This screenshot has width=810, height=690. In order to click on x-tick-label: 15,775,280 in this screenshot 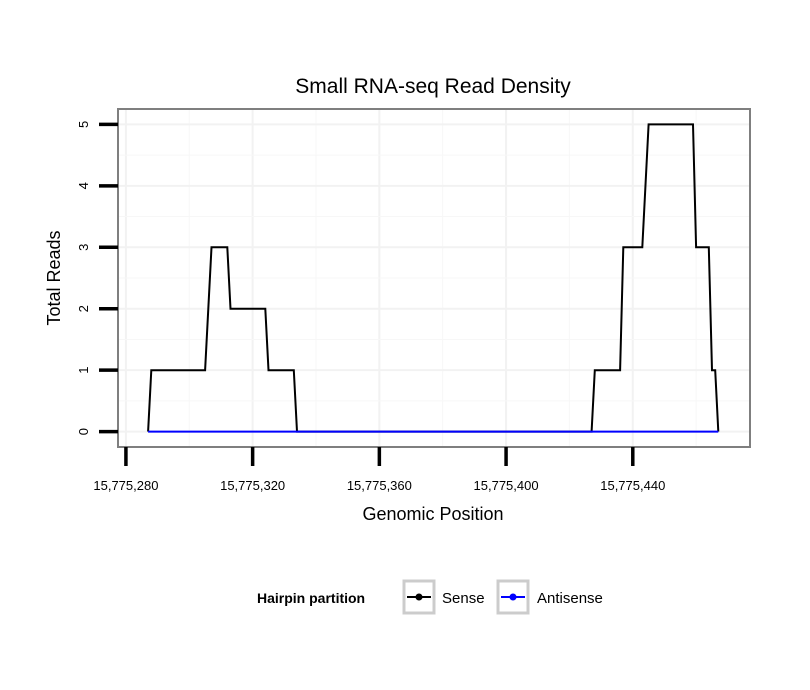, I will do `click(125, 485)`.